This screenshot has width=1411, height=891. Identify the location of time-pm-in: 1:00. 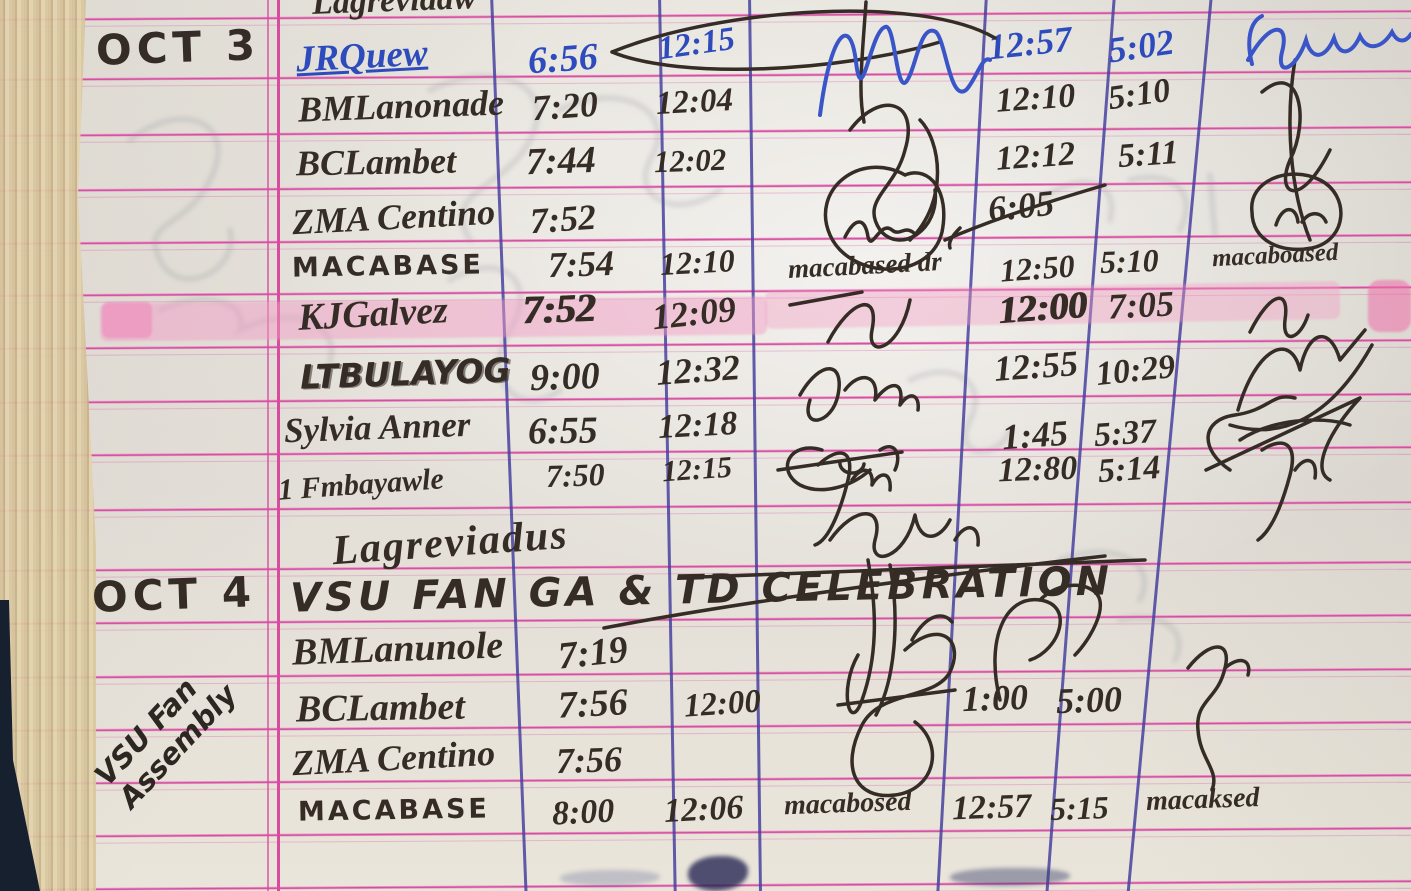
(995, 698).